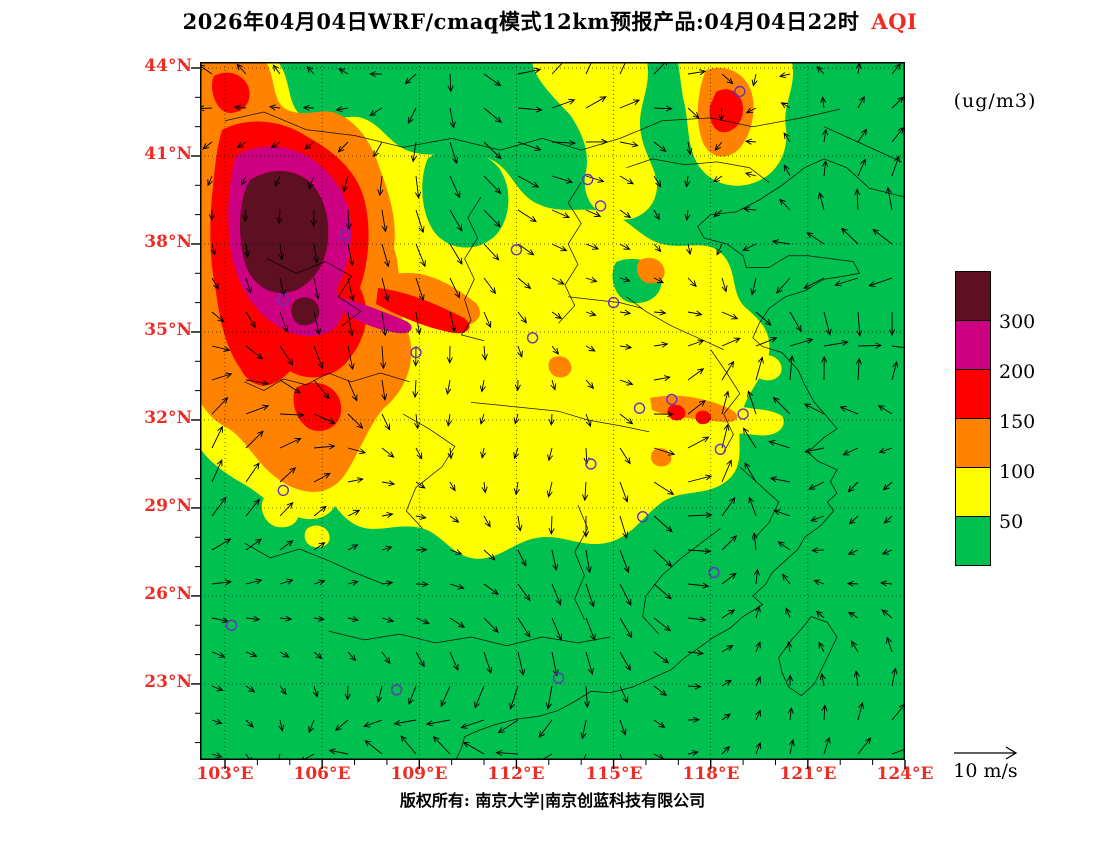 This screenshot has height=850, width=1100. Describe the element at coordinates (995, 101) in the screenshot. I see `legend-unit-label: (ug/m3)` at that location.